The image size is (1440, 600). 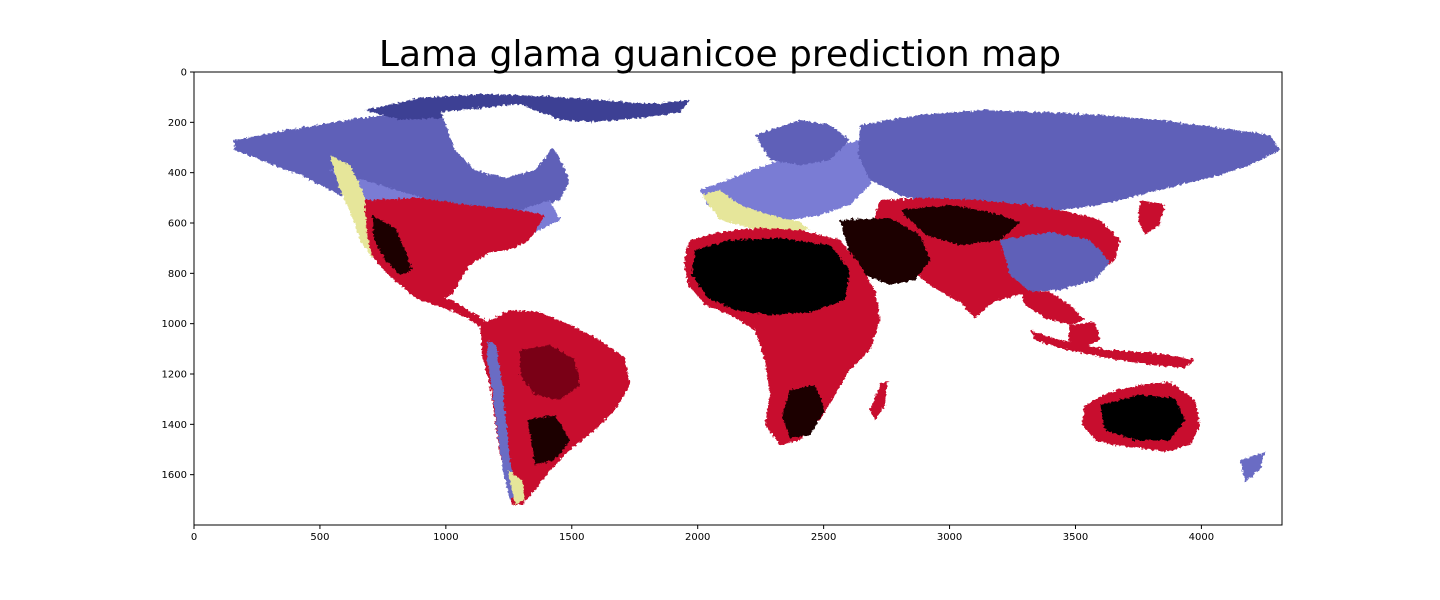 I want to click on x-tick-label: 3000, so click(x=949, y=537).